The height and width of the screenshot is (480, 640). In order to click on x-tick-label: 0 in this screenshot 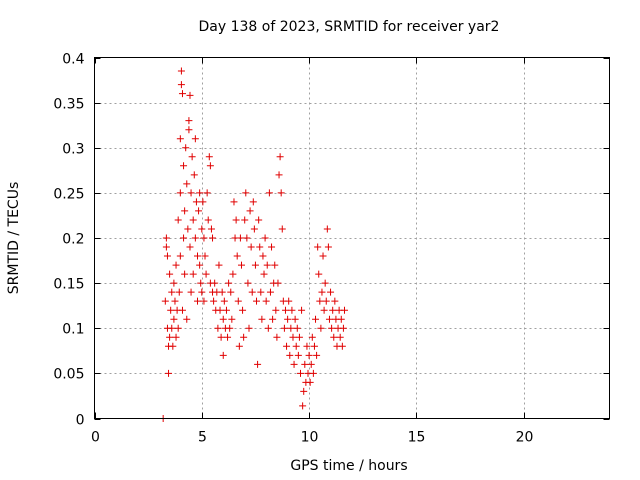, I will do `click(95, 438)`.